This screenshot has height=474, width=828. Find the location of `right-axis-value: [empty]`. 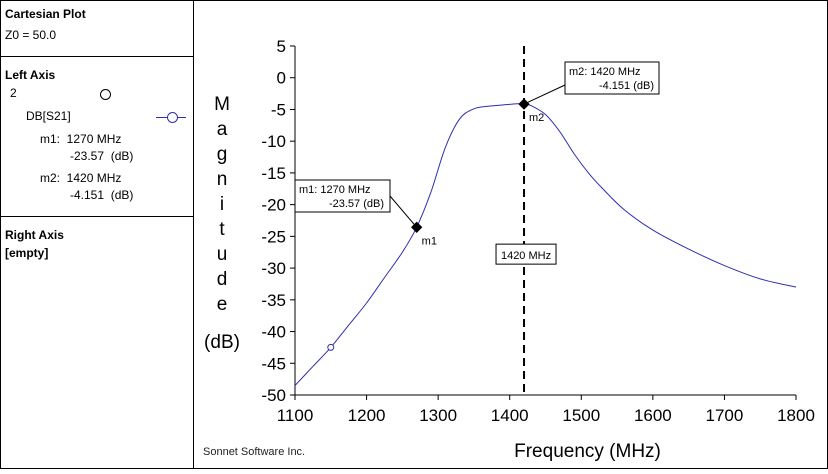

right-axis-value: [empty] is located at coordinates (27, 253).